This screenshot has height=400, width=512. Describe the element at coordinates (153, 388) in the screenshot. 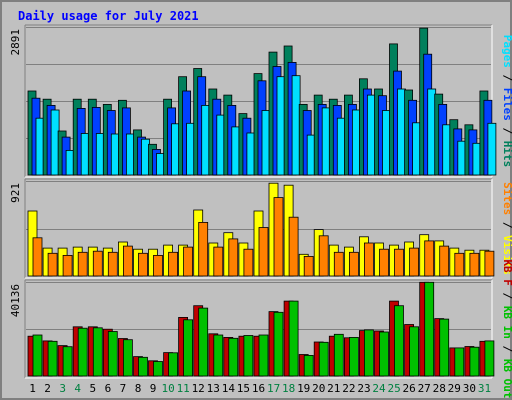

I see `x-tick-label-day-9: 9` at that location.